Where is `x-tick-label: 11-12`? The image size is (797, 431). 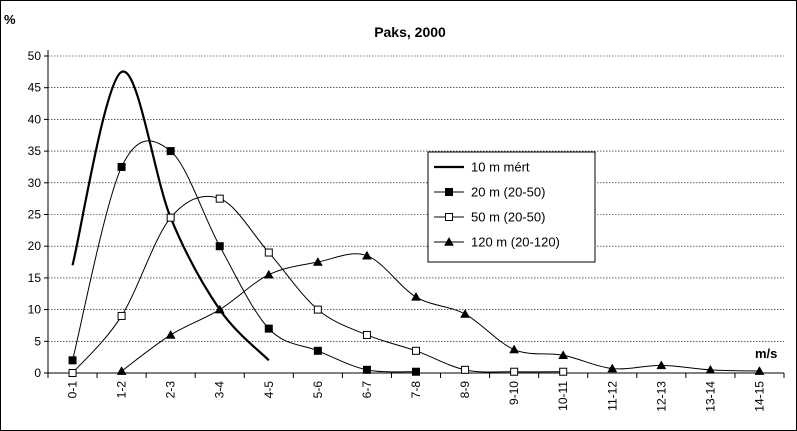 x-tick-label: 11-12 is located at coordinates (612, 396).